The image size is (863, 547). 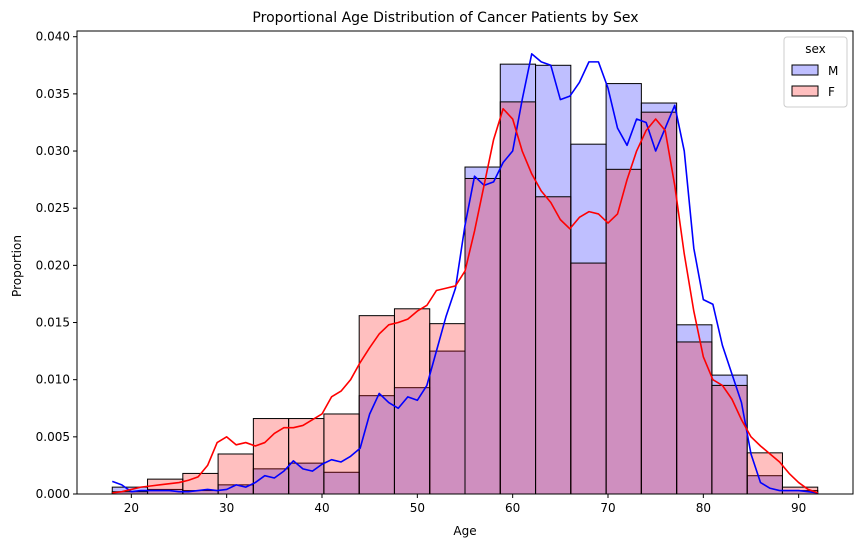 What do you see at coordinates (53, 265) in the screenshot?
I see `y-tick-label-4: 0.020` at bounding box center [53, 265].